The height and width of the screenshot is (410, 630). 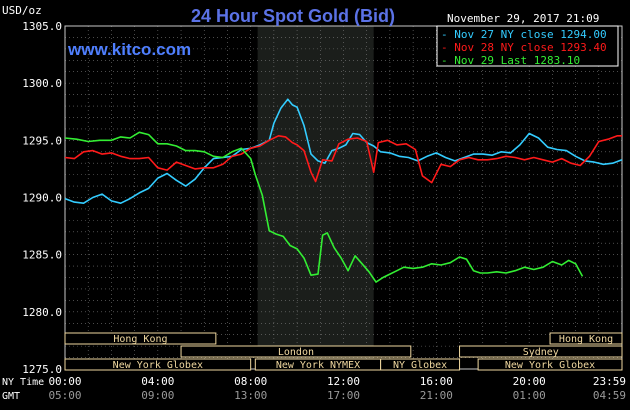 What do you see at coordinates (42, 255) in the screenshot?
I see `y-tick-label: 1285.0` at bounding box center [42, 255].